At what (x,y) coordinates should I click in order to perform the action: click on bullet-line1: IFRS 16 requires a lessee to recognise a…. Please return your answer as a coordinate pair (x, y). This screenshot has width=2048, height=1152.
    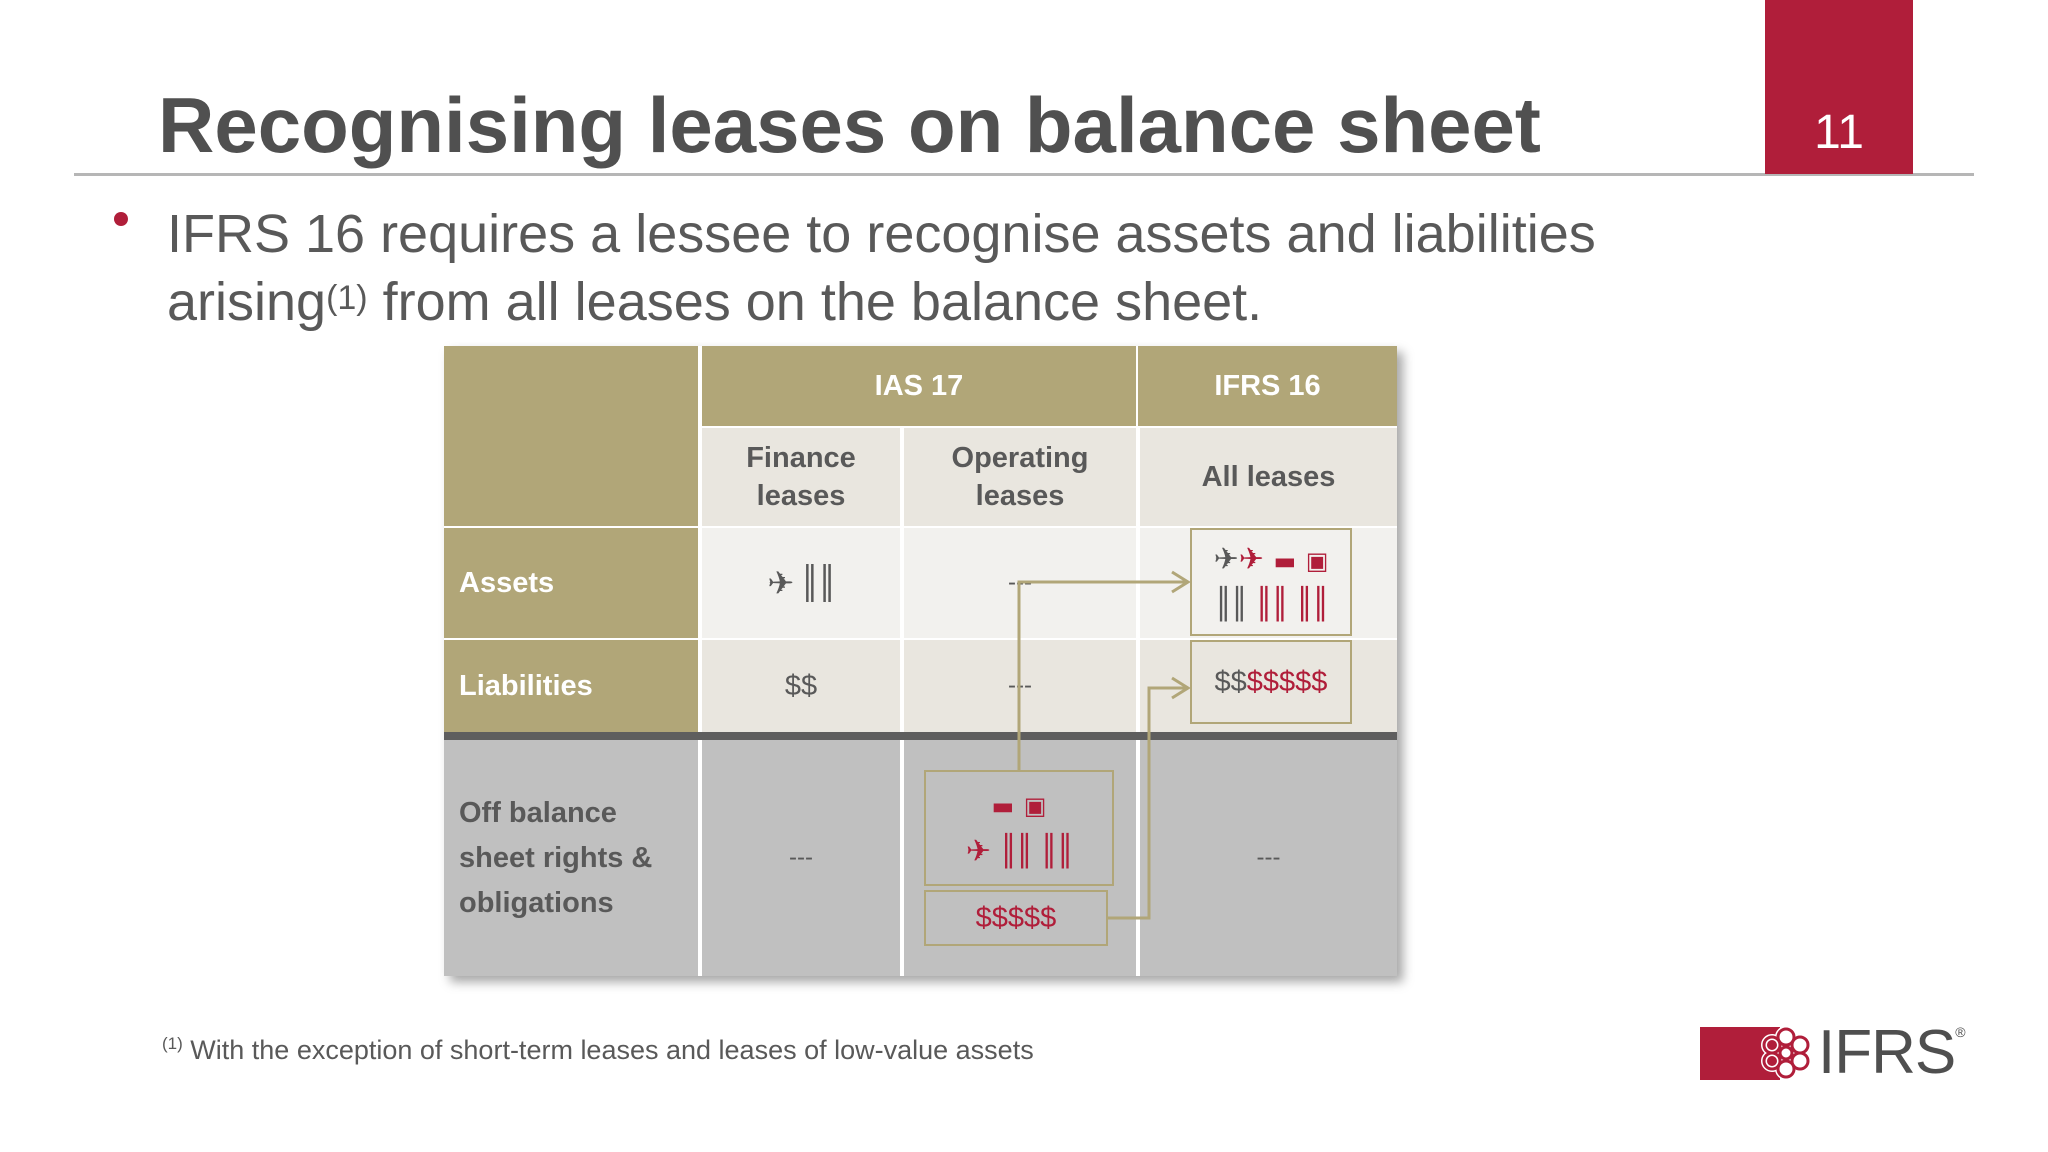
    Looking at the image, I should click on (881, 234).